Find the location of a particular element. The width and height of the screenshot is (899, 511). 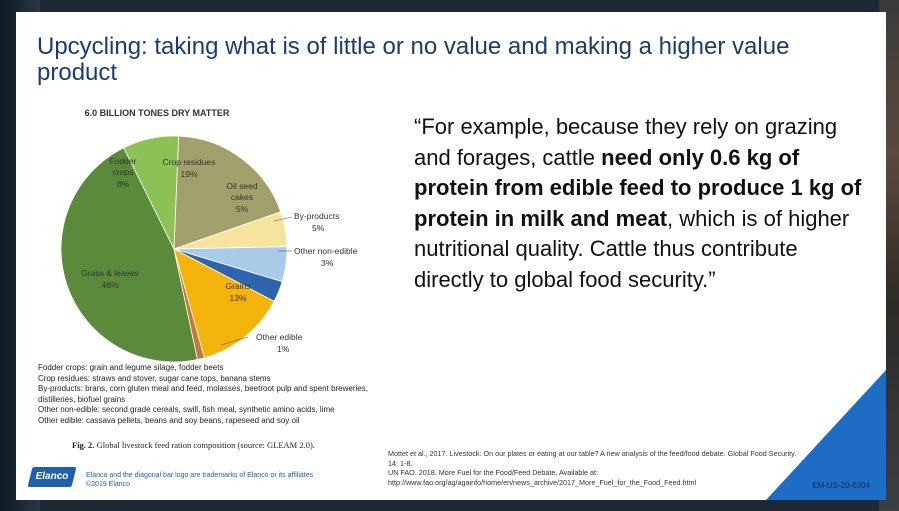

label-other-edible-value: 1% is located at coordinates (283, 349).